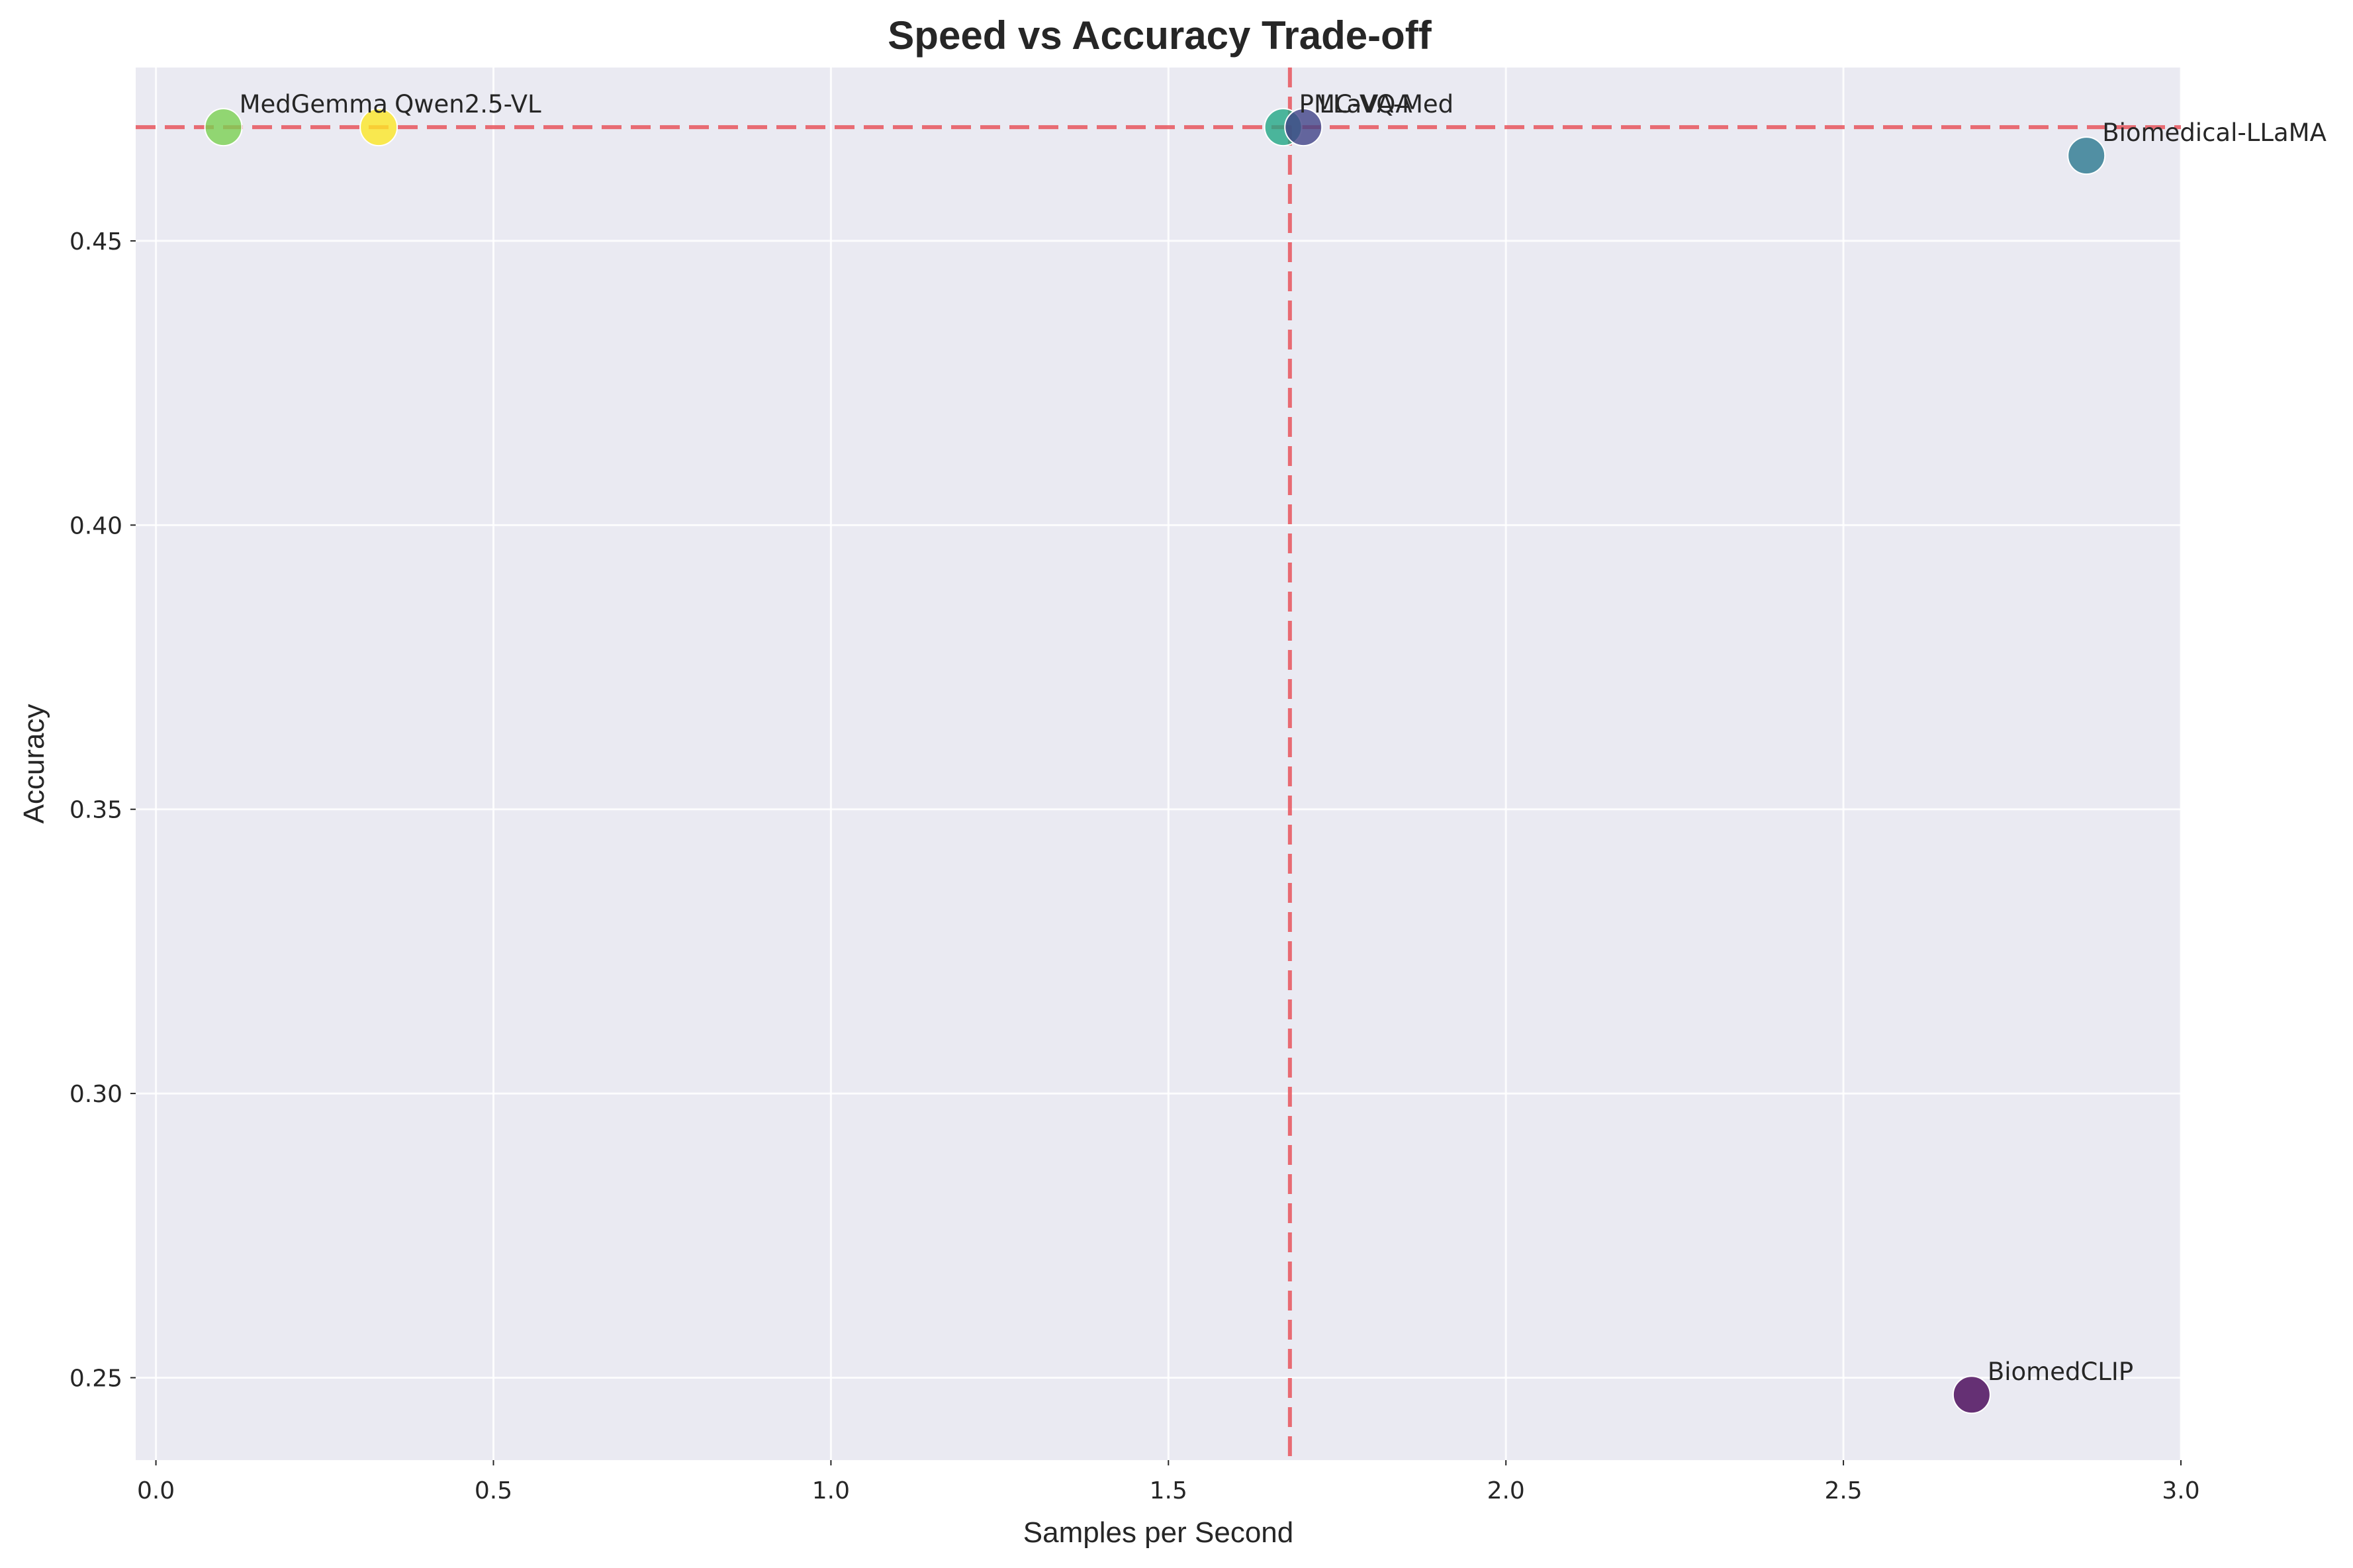 Image resolution: width=2353 pixels, height=1568 pixels. I want to click on x-tick-label: 0.5, so click(493, 1490).